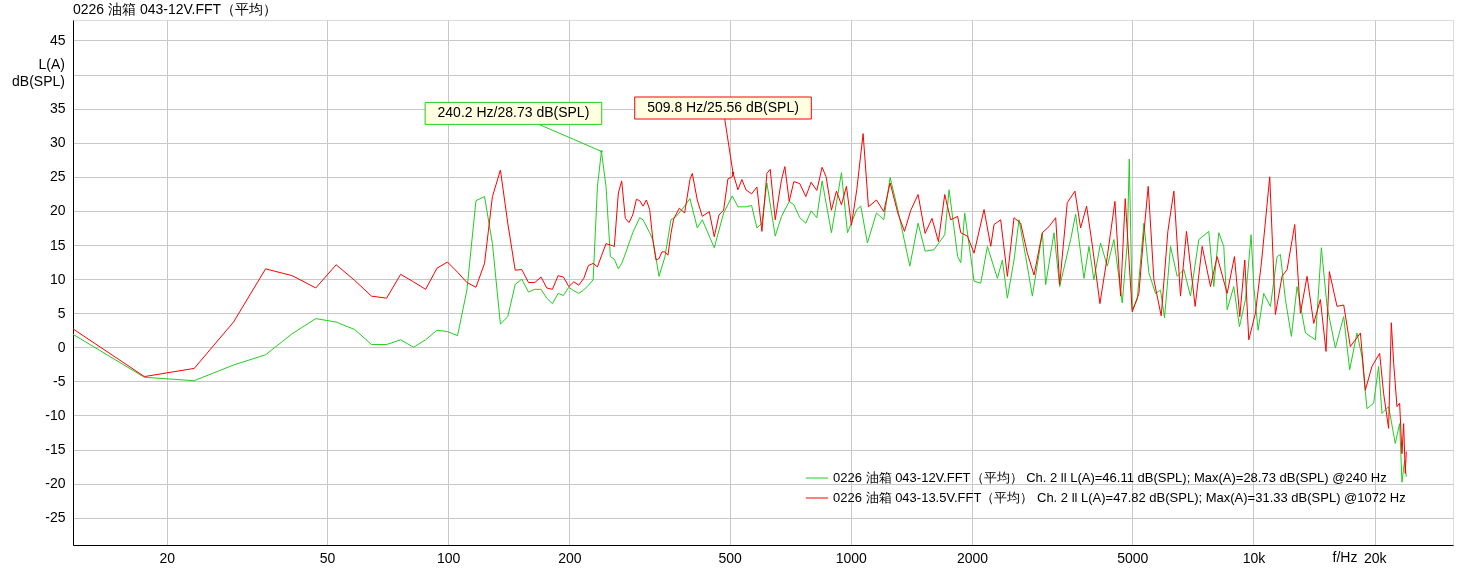 Image resolution: width=1458 pixels, height=577 pixels. What do you see at coordinates (1254, 557) in the screenshot?
I see `x-tick-label: 10k` at bounding box center [1254, 557].